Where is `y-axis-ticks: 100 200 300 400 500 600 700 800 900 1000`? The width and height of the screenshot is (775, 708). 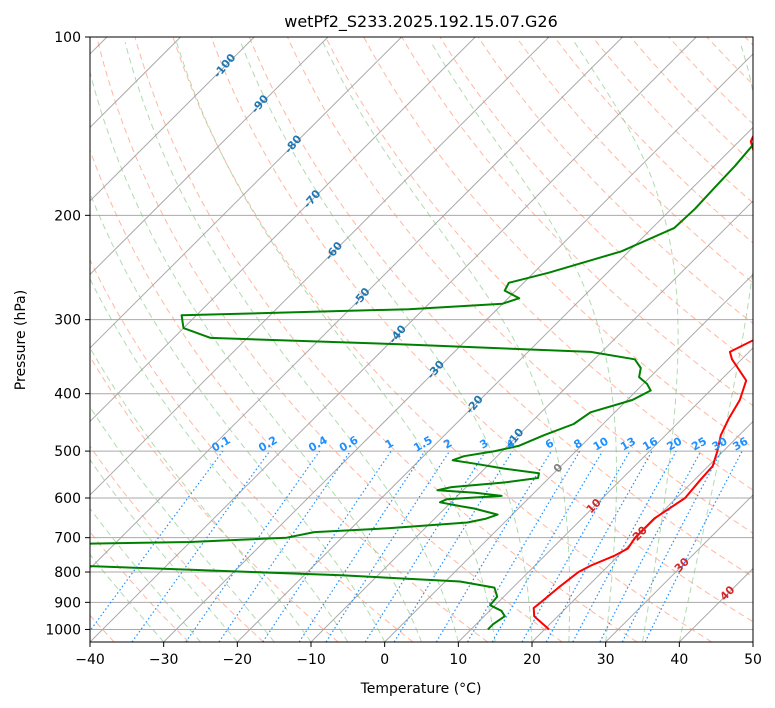
y-axis-ticks: 100 200 300 400 500 600 700 800 900 1000 is located at coordinates (67, 334).